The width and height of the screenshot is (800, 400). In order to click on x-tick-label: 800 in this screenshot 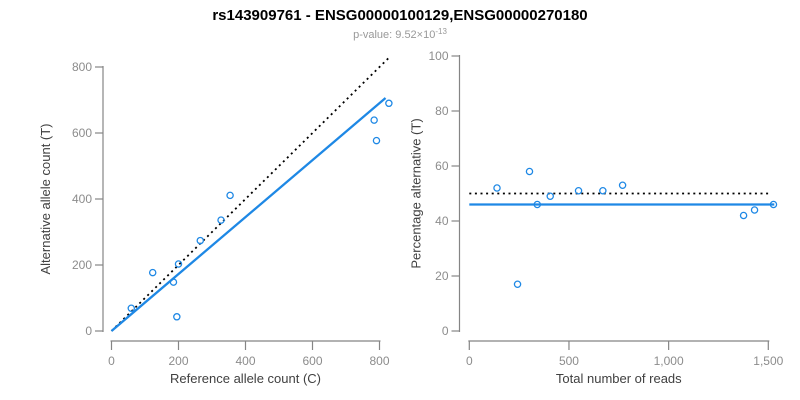, I will do `click(379, 361)`.